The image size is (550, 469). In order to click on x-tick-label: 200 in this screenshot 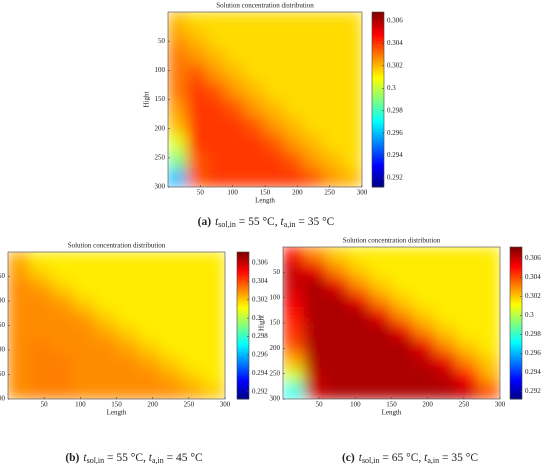, I will do `click(427, 405)`.